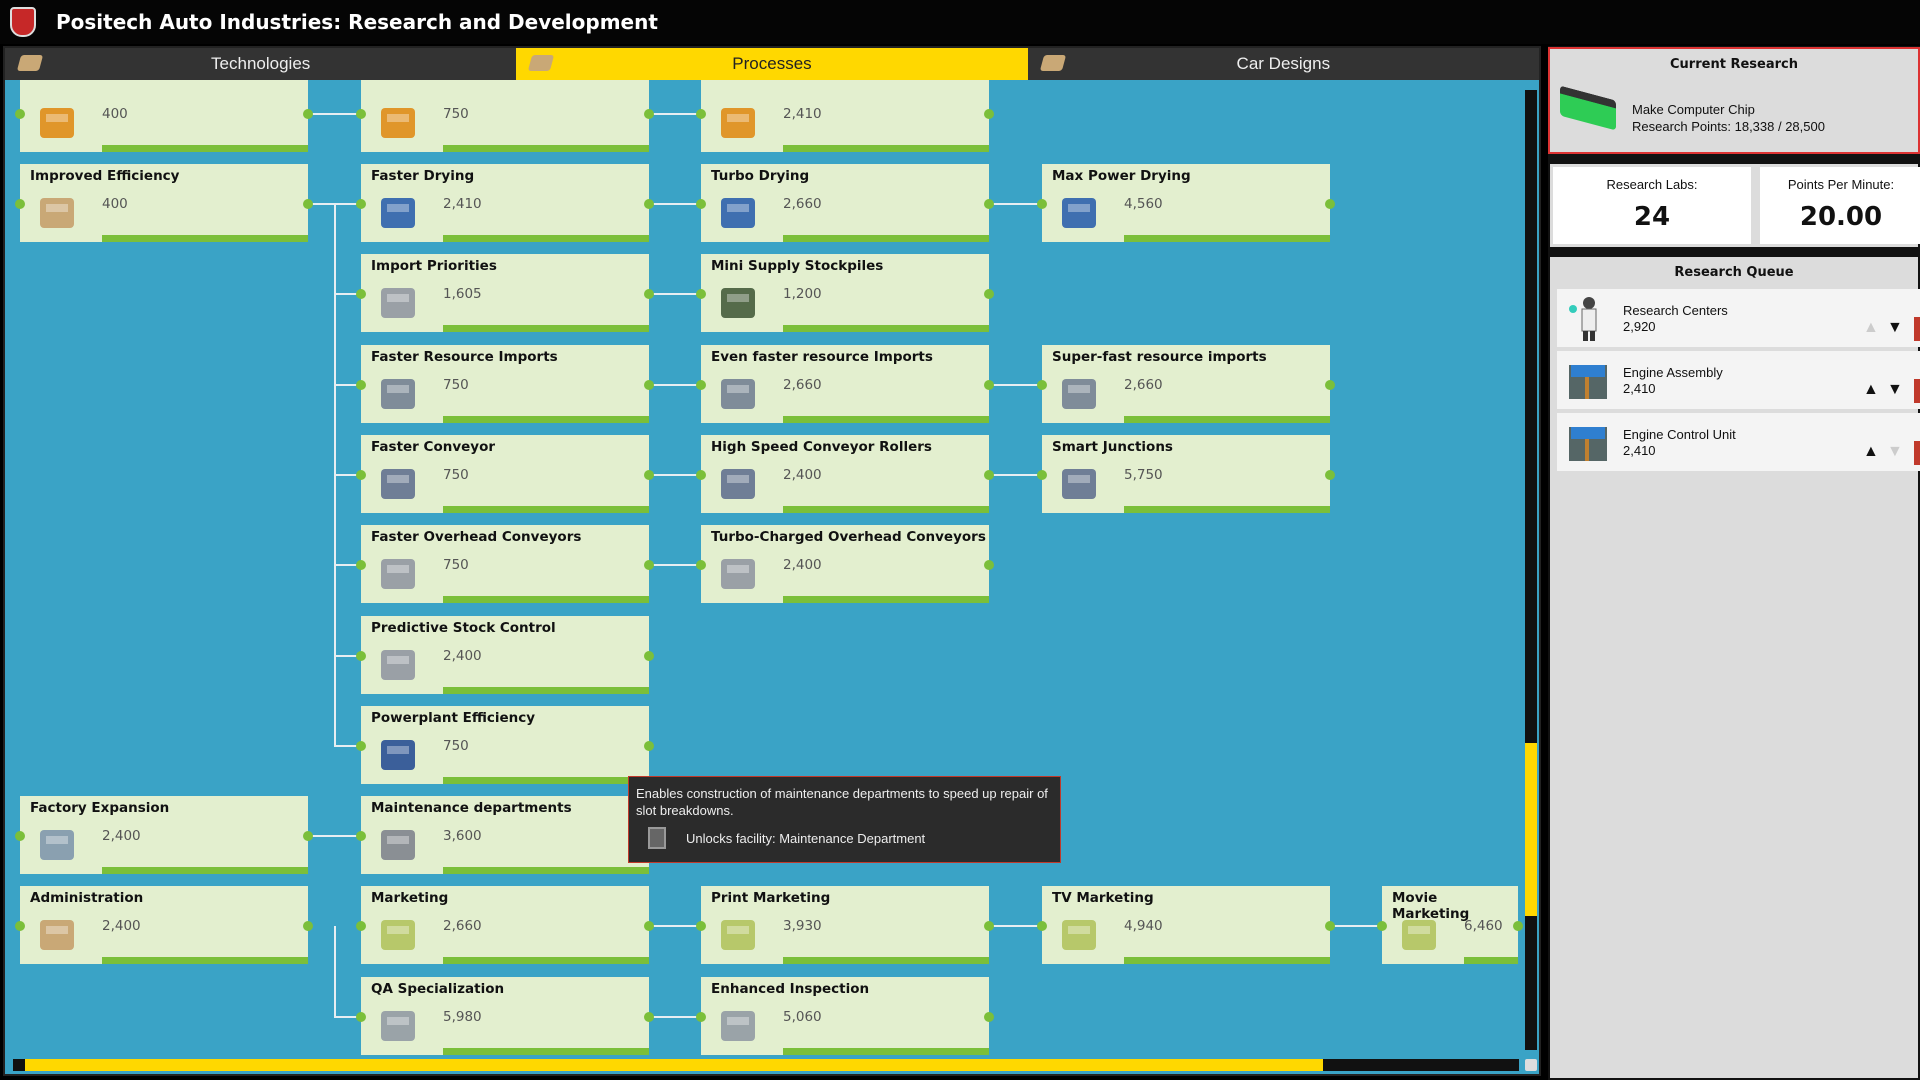 Image resolution: width=1920 pixels, height=1080 pixels. Describe the element at coordinates (1841, 184) in the screenshot. I see `ppm-label: Points Per Minute:` at that location.